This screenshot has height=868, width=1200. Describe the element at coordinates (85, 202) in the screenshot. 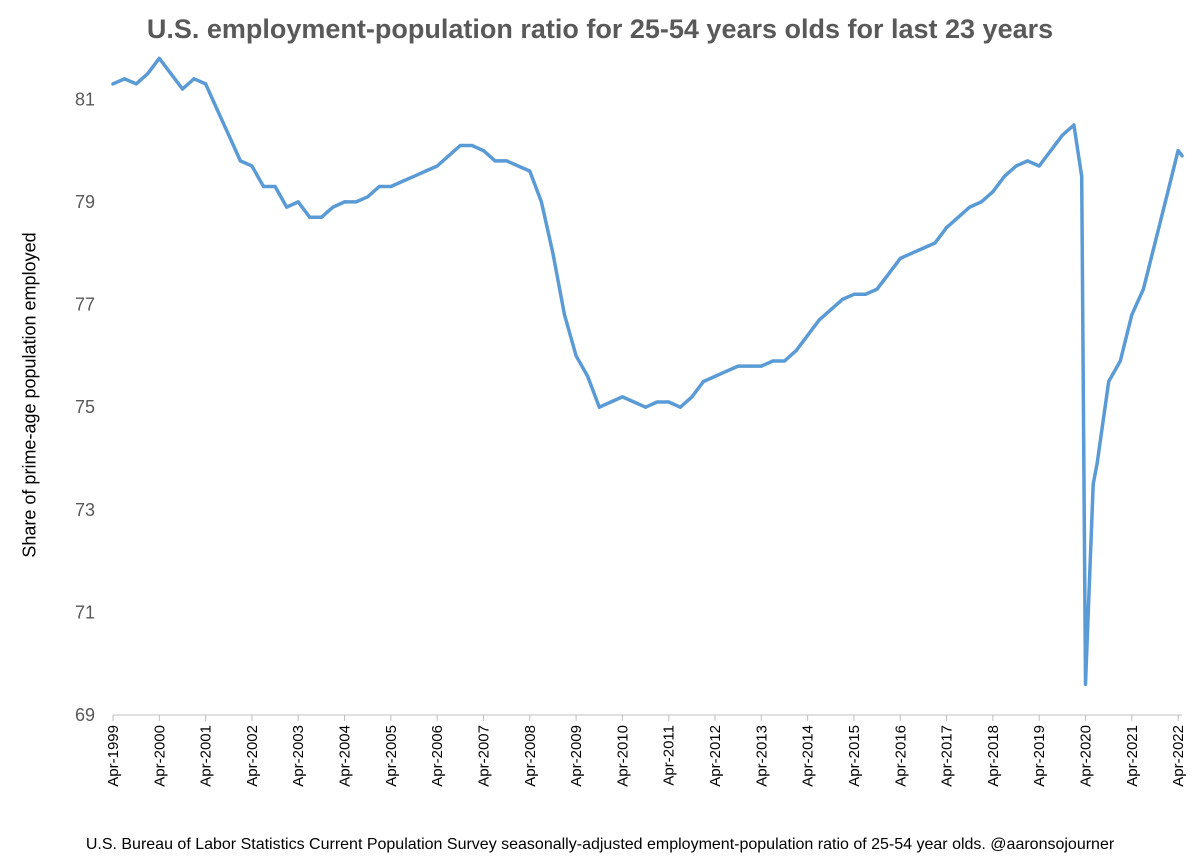

I see `y-tick-label: 79` at that location.